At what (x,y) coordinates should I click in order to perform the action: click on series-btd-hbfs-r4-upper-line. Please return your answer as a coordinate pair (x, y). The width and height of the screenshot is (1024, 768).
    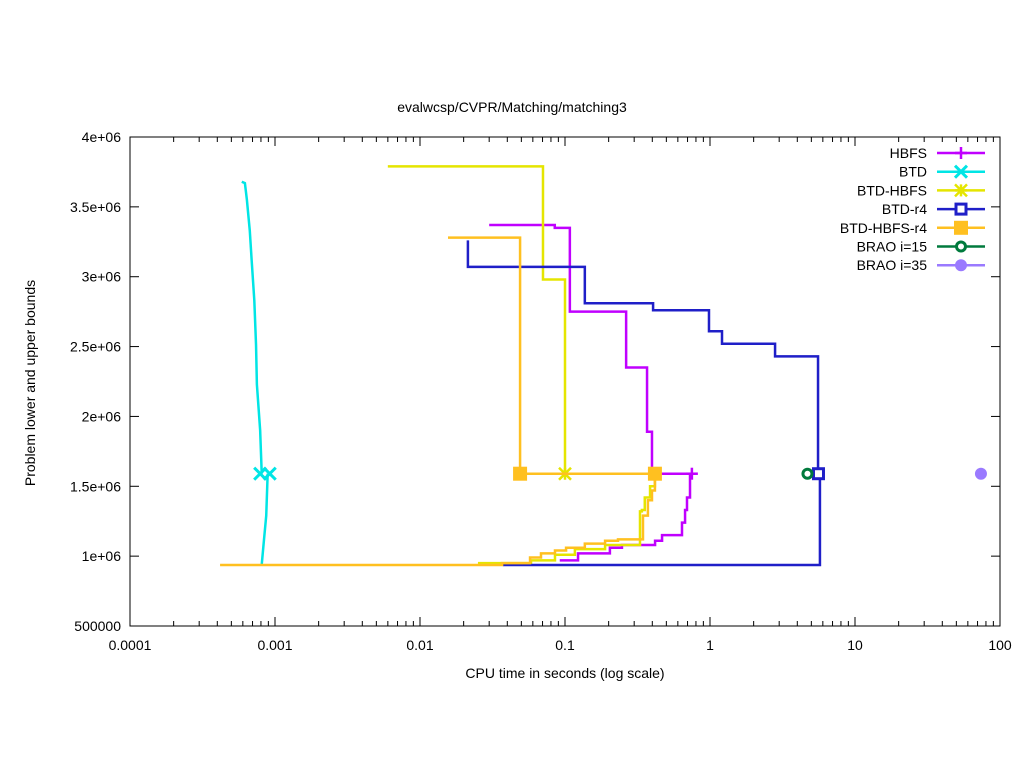
    Looking at the image, I should click on (551, 355).